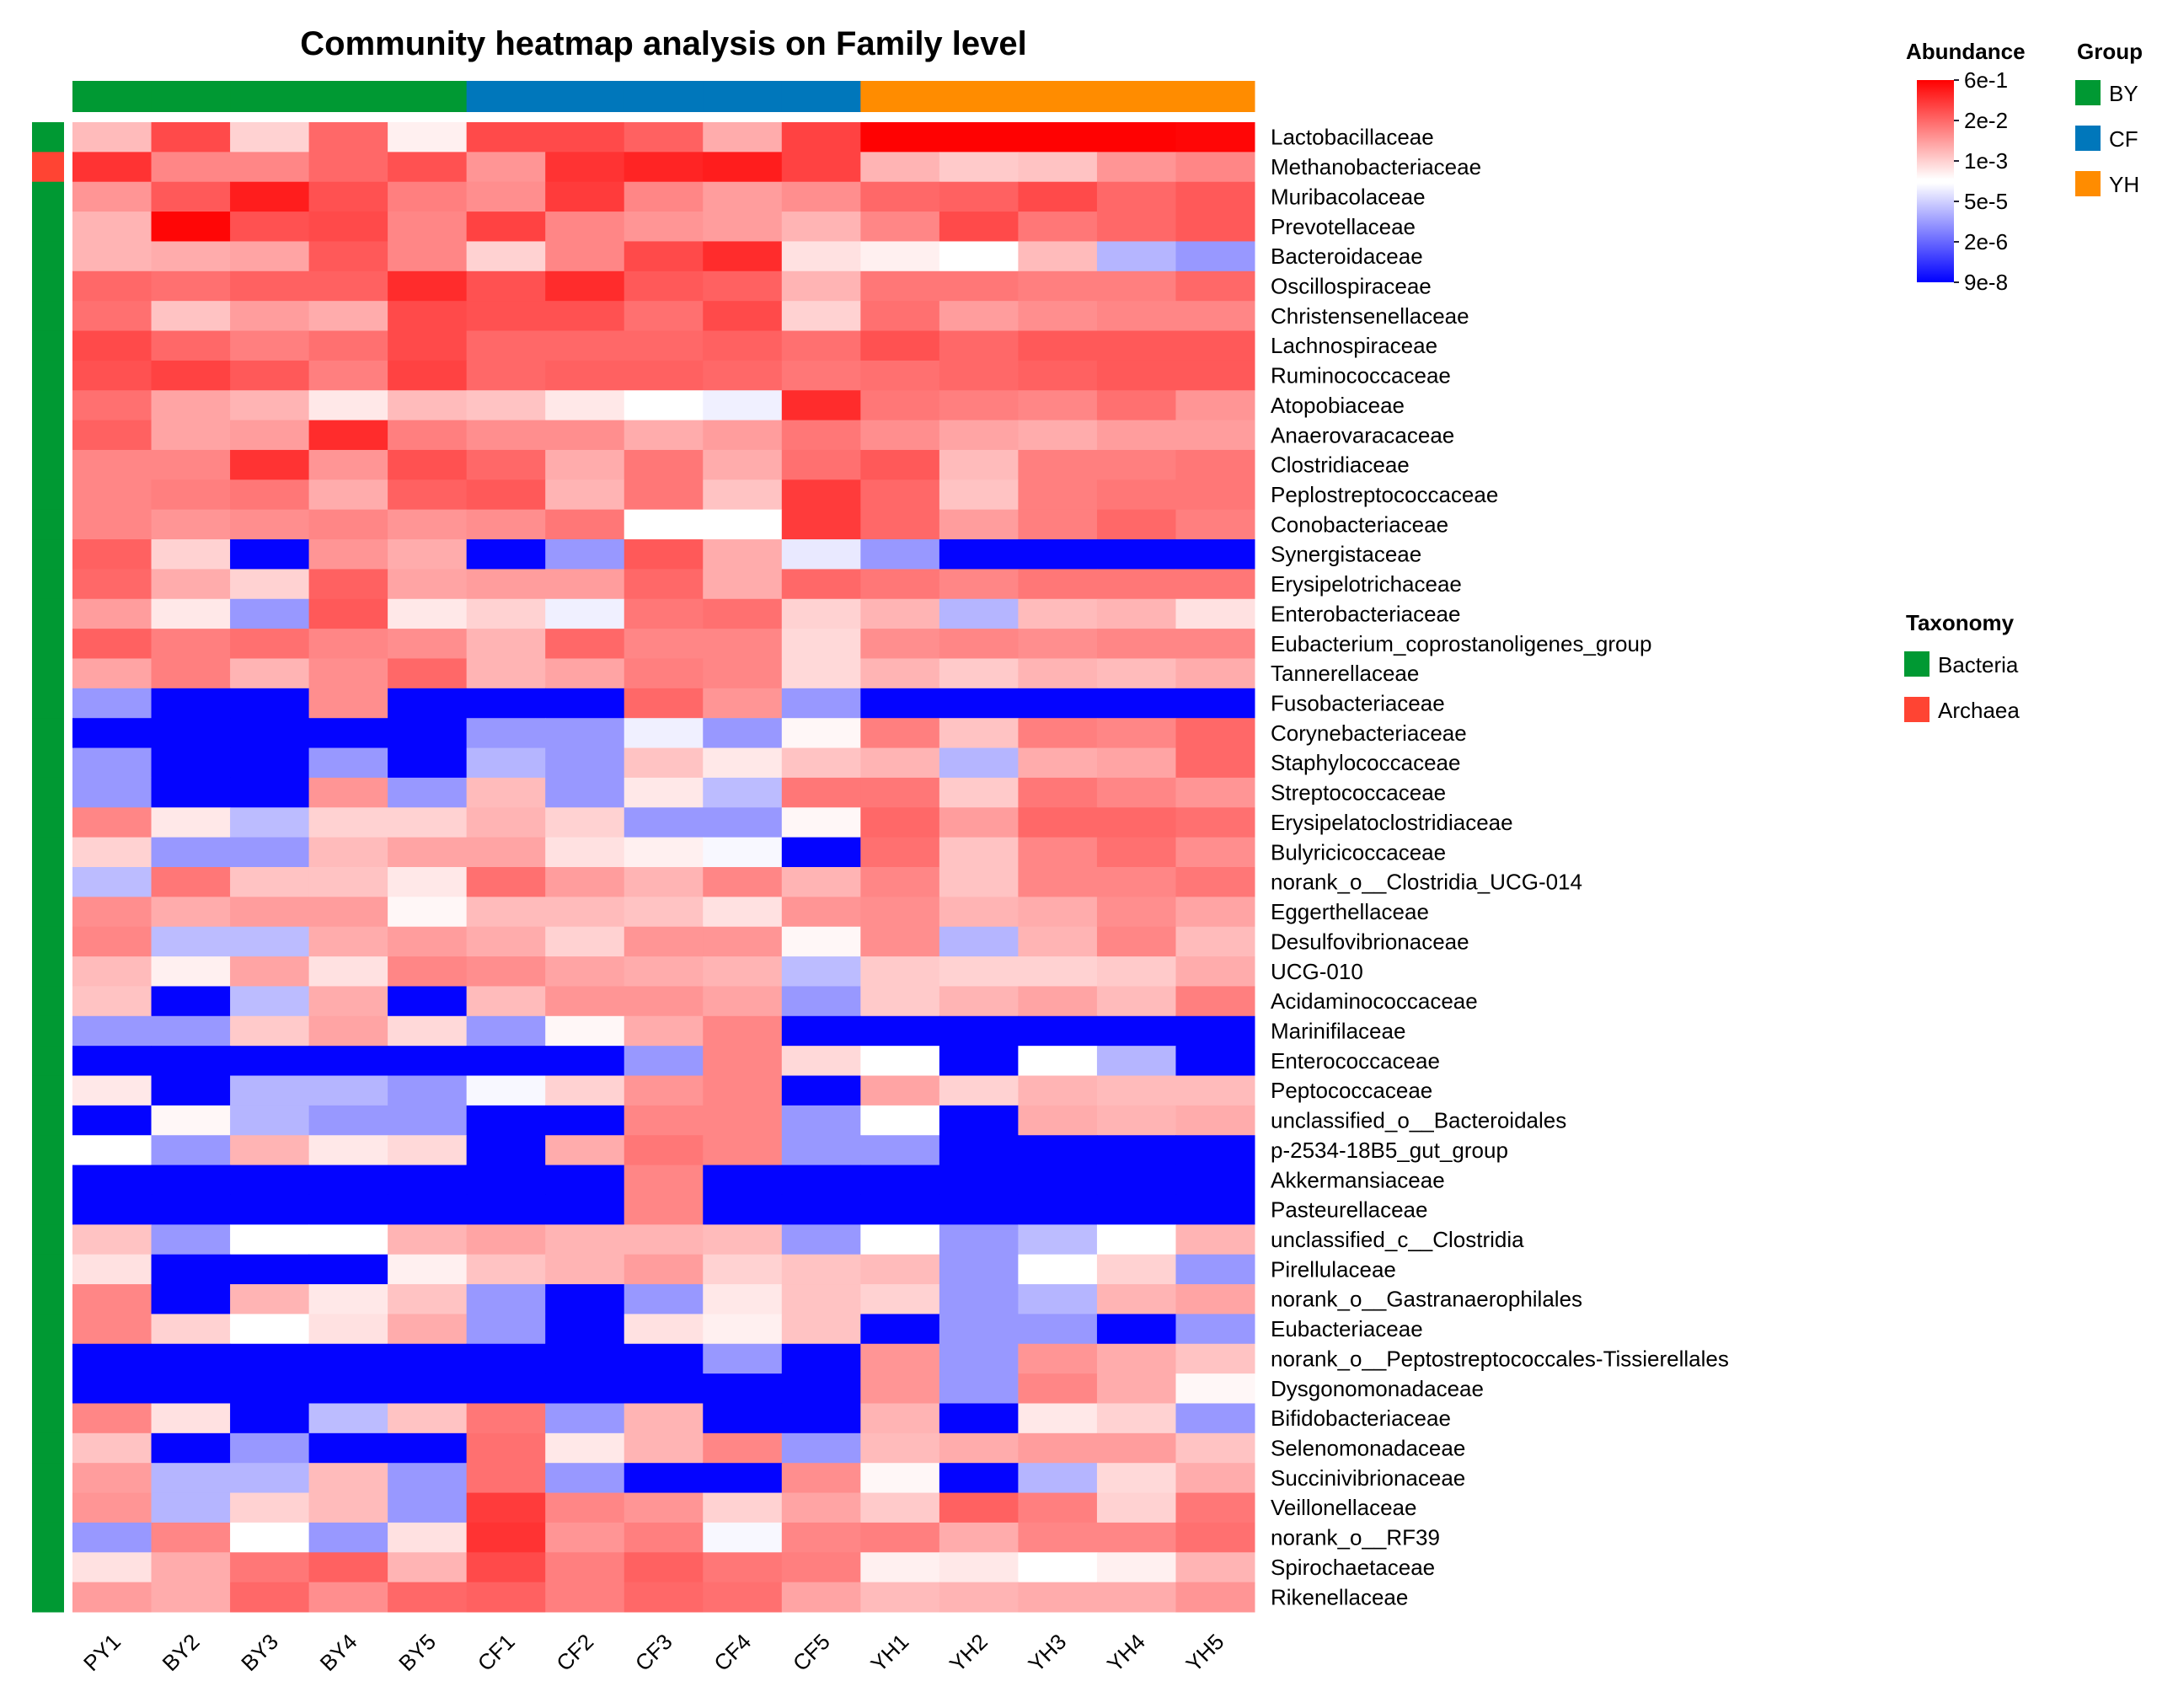 This screenshot has width=2173, height=1708. I want to click on row-label: Succinivibrionaceae, so click(1368, 1478).